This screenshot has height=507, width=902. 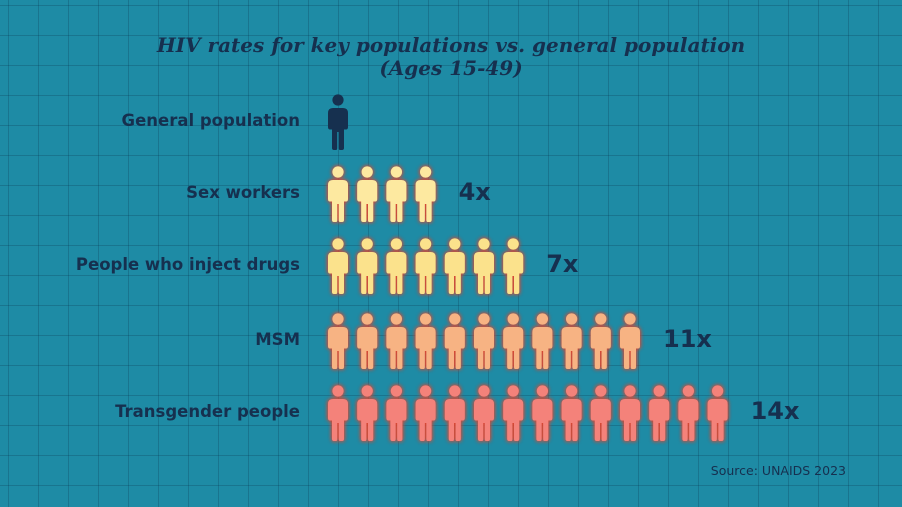 I want to click on row-label: MSM, so click(x=277, y=339).